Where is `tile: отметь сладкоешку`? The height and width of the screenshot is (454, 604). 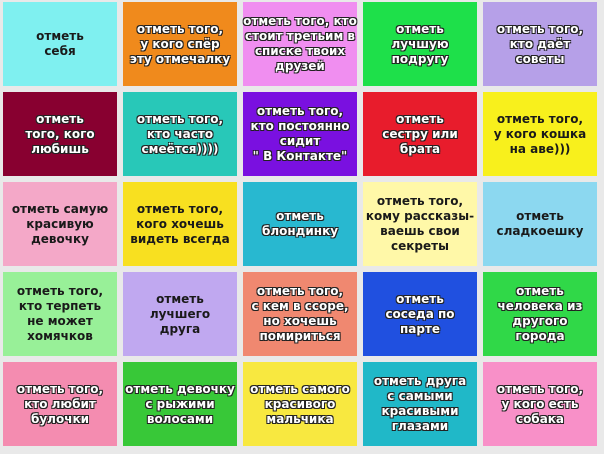 tile: отметь сладкоешку is located at coordinates (540, 224).